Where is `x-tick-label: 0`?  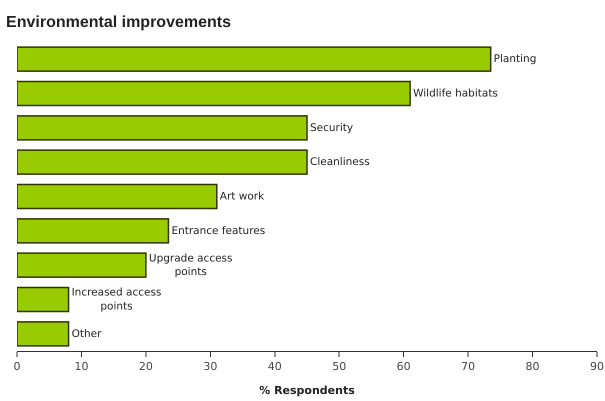 x-tick-label: 0 is located at coordinates (17, 367).